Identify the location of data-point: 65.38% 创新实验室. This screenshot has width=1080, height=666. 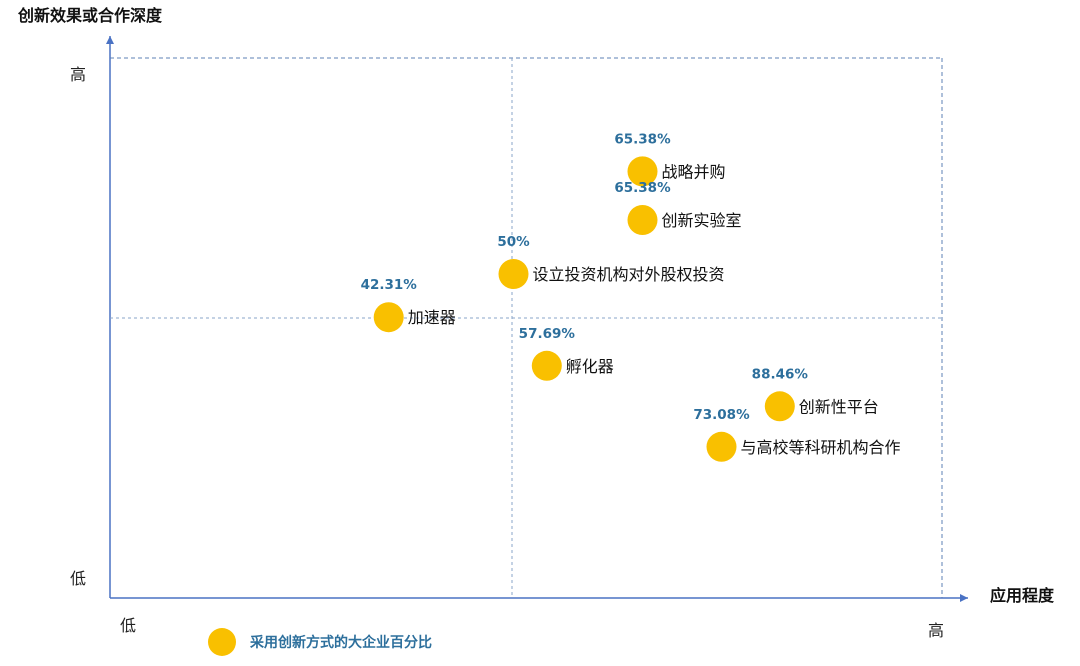
(678, 207).